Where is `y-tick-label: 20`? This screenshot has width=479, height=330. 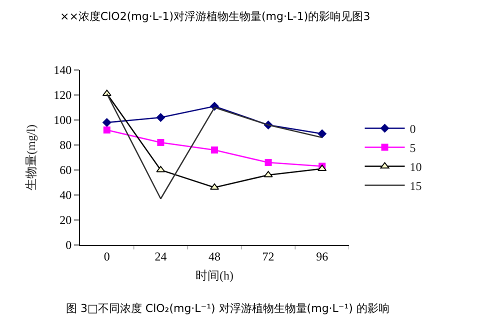
y-tick-label: 20 is located at coordinates (66, 220).